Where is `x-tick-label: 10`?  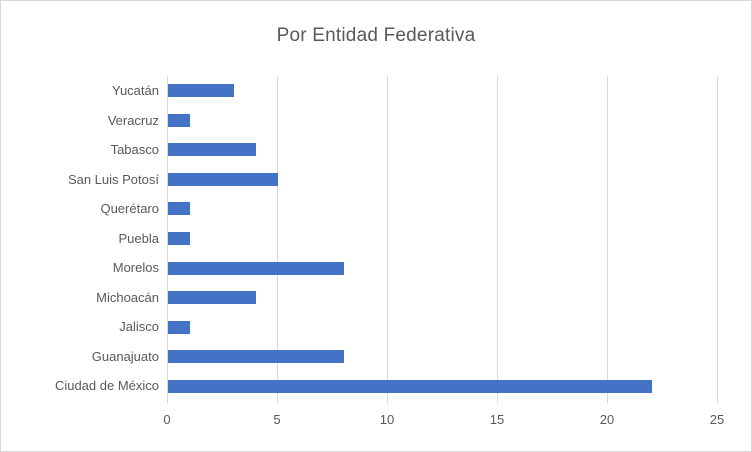 x-tick-label: 10 is located at coordinates (387, 419).